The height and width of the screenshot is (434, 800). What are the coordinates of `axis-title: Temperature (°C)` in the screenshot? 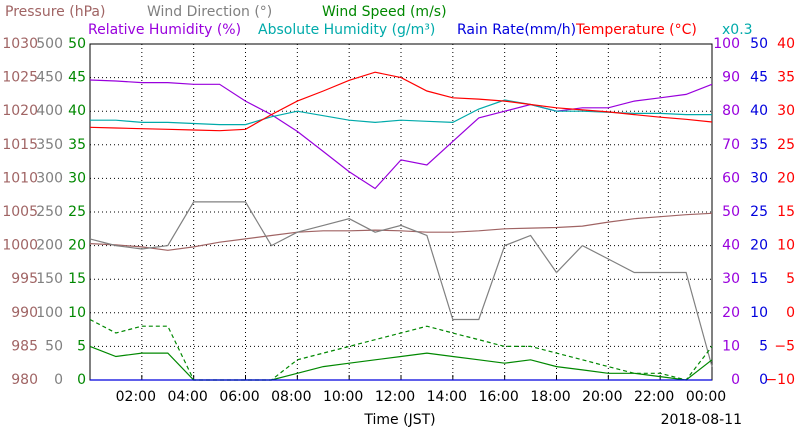 It's located at (636, 30).